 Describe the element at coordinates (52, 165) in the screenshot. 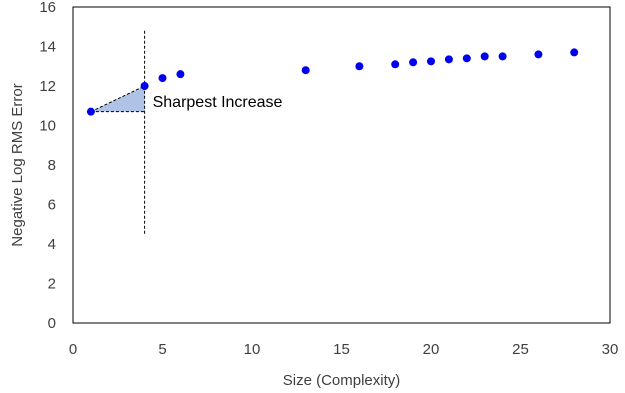

I see `y-tick-label: 8` at that location.